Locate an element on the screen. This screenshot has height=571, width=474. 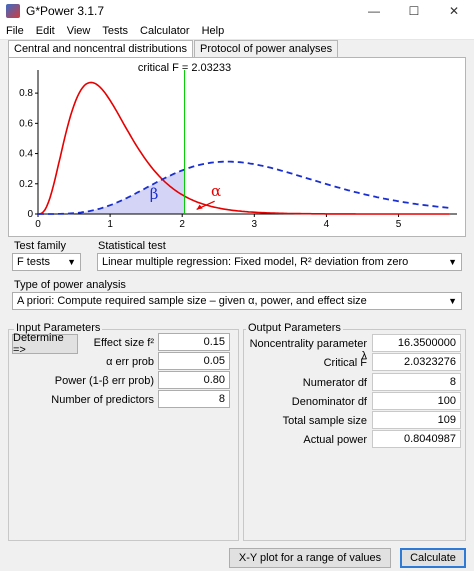
denominator-df-value: 100 is located at coordinates (416, 401).